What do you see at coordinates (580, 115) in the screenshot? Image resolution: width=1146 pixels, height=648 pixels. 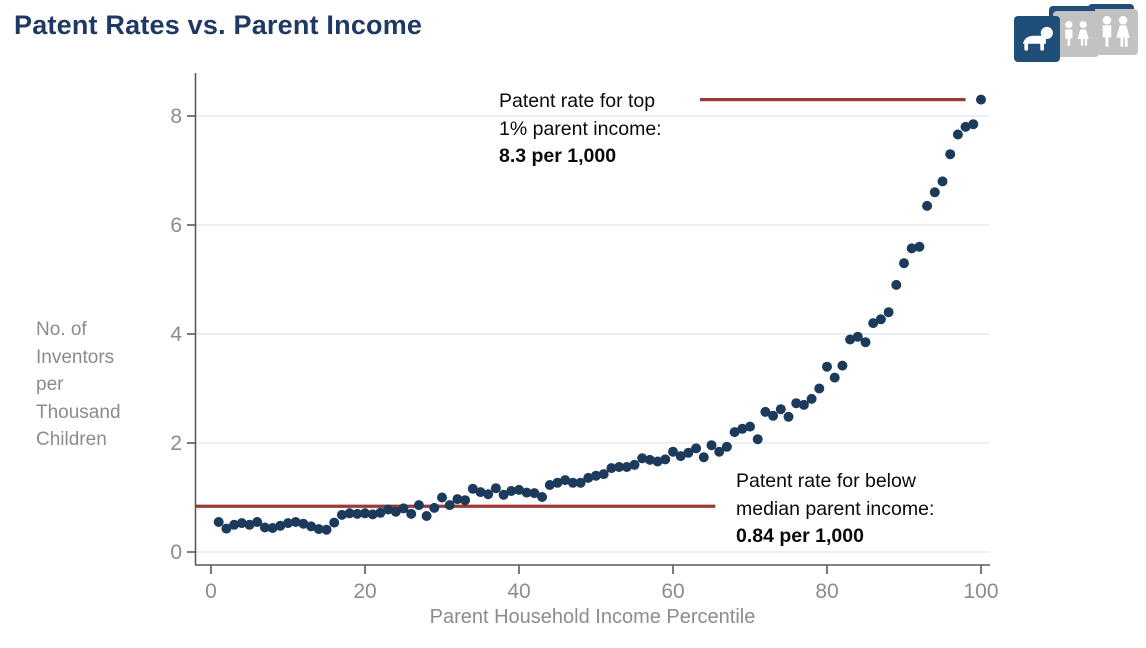 I see `annotation-top-text: Patent rate for top 1% parent income:` at bounding box center [580, 115].